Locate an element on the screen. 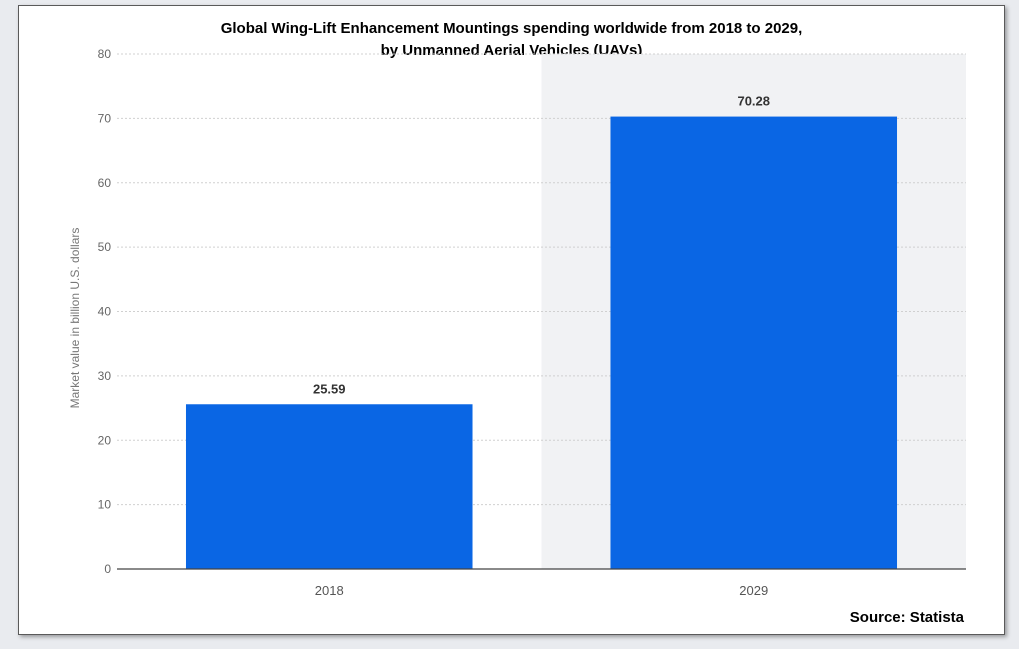  y-tick-label: 70 is located at coordinates (105, 118).